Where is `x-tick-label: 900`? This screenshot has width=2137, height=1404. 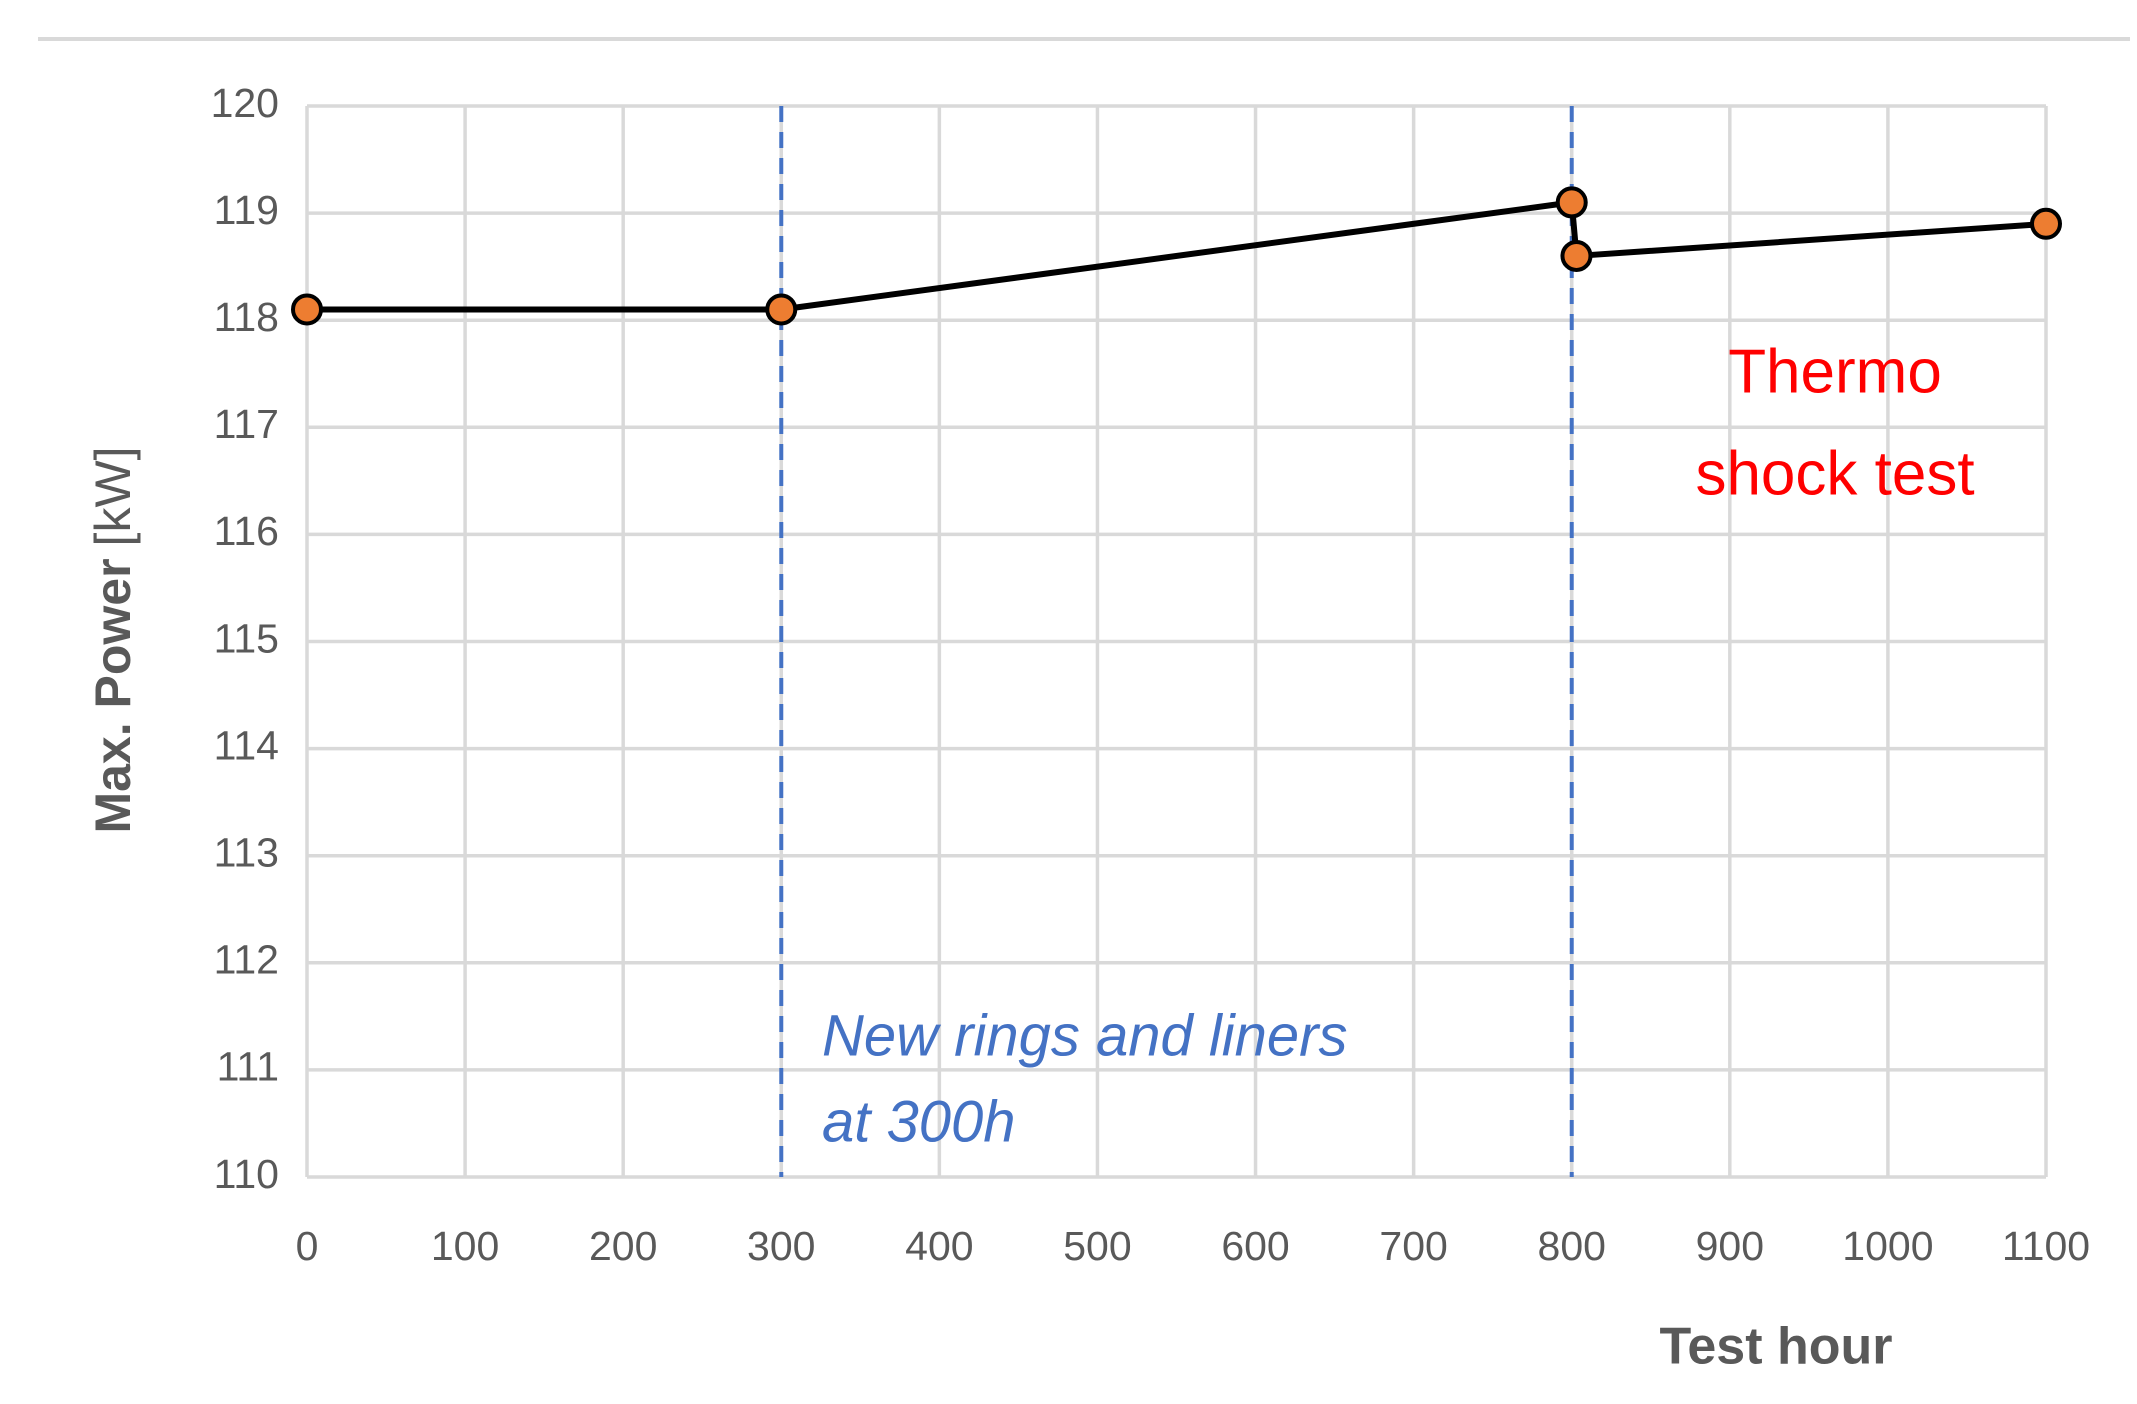
x-tick-label: 900 is located at coordinates (1730, 1246).